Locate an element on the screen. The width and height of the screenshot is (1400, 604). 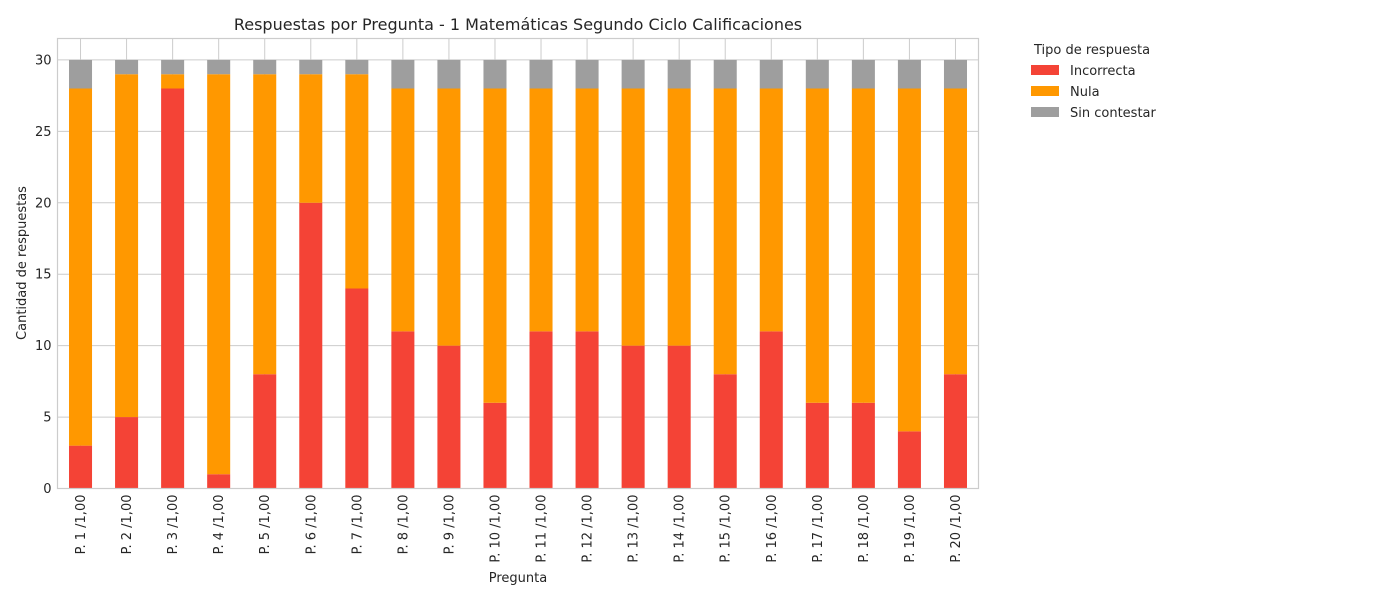
legend-label: Sin contestar is located at coordinates (1113, 113).